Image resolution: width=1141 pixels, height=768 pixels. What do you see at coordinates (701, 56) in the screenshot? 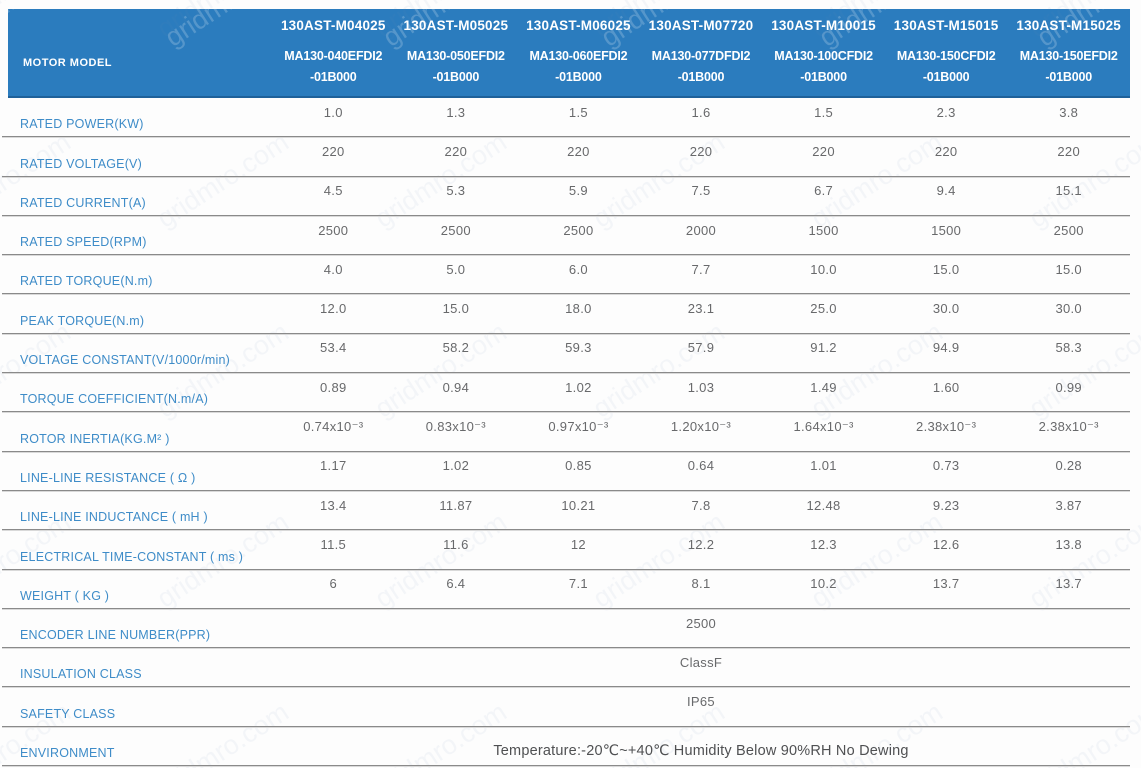
I see `model-code-line1: MA130-077DFDI2` at bounding box center [701, 56].